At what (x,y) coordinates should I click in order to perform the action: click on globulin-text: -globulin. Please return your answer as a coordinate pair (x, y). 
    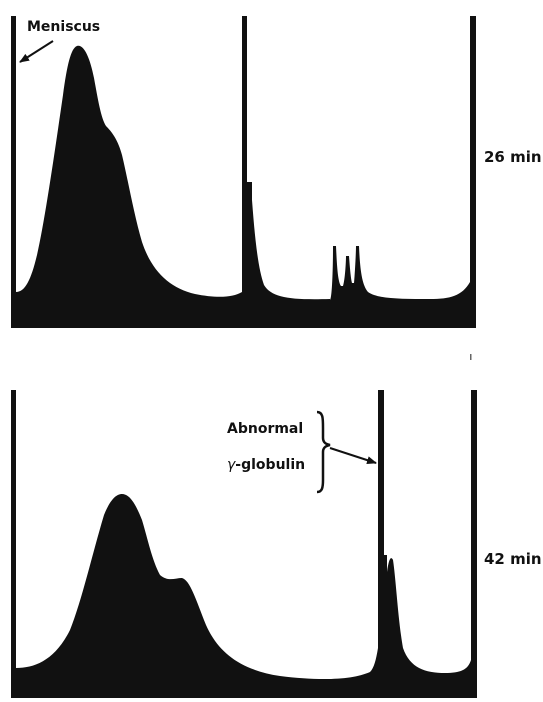
    Looking at the image, I should click on (270, 465).